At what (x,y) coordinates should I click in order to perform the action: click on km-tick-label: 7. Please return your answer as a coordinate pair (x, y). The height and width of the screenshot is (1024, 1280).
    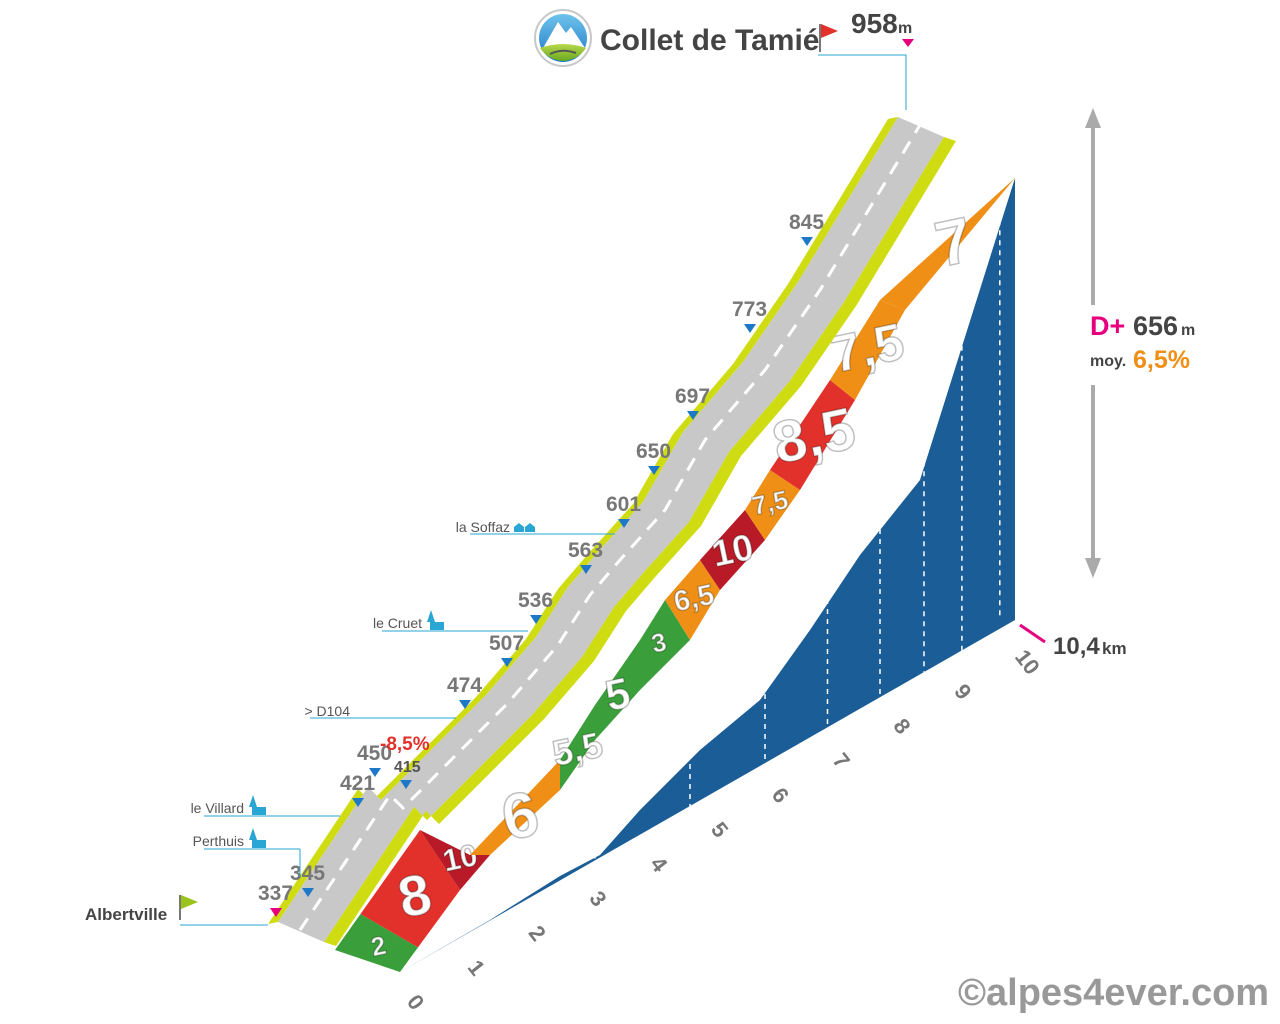
    Looking at the image, I should click on (841, 760).